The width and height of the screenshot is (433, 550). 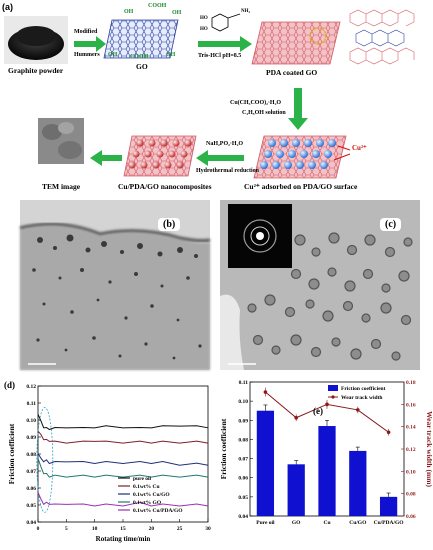 What do you see at coordinates (411, 405) in the screenshot?
I see `y2-tick-label: 0.16` at bounding box center [411, 405].